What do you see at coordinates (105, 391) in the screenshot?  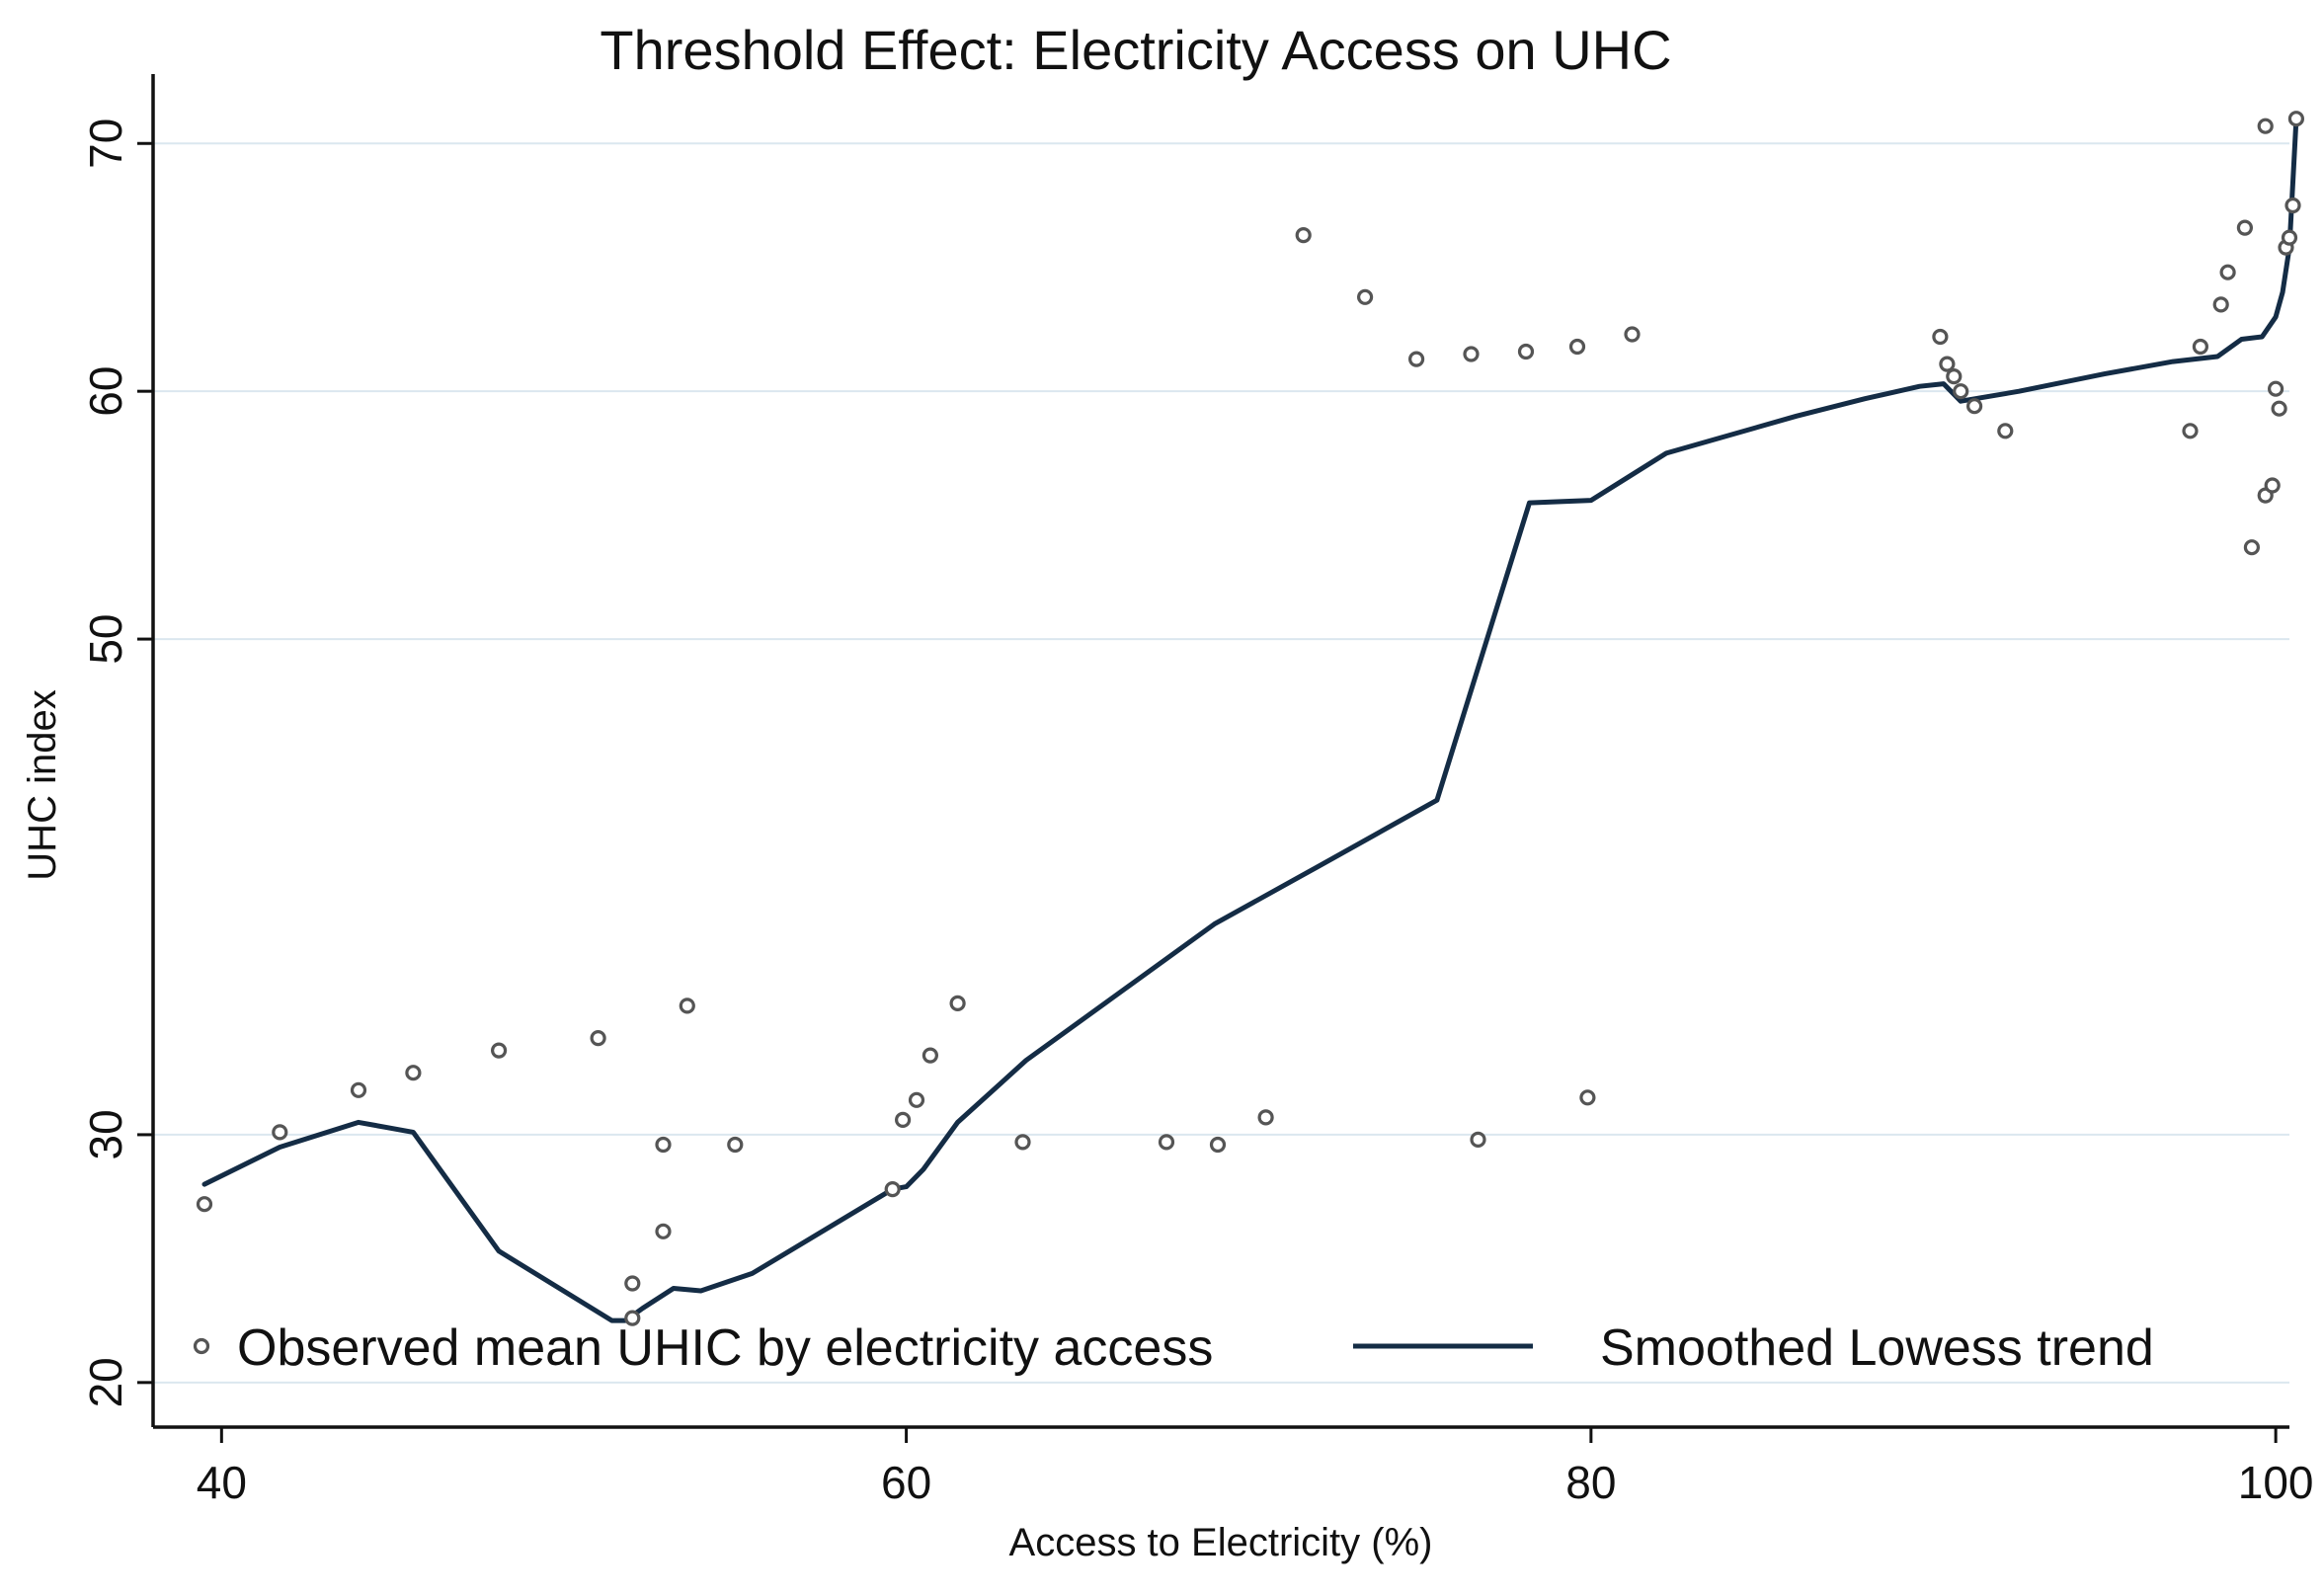 I see `y-tick-label: 60` at bounding box center [105, 391].